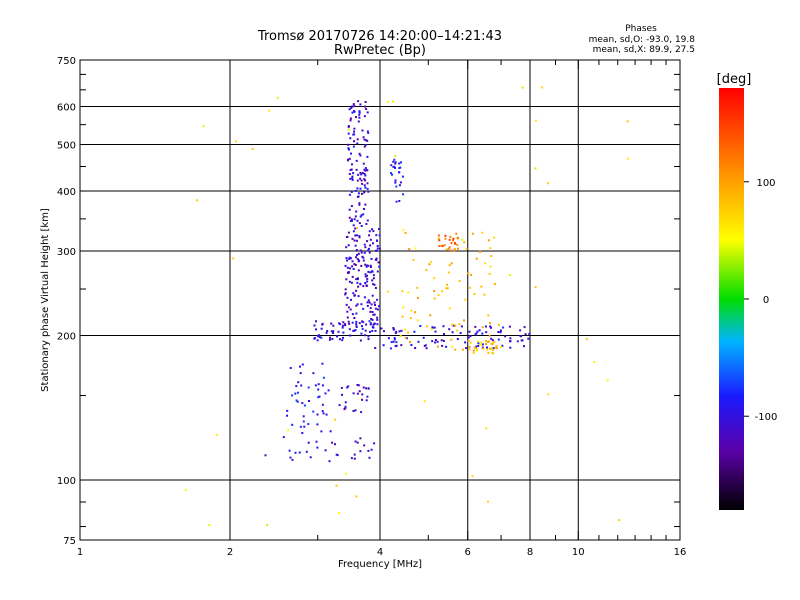 This screenshot has width=800, height=600. I want to click on colorbar-label: [deg], so click(734, 79).